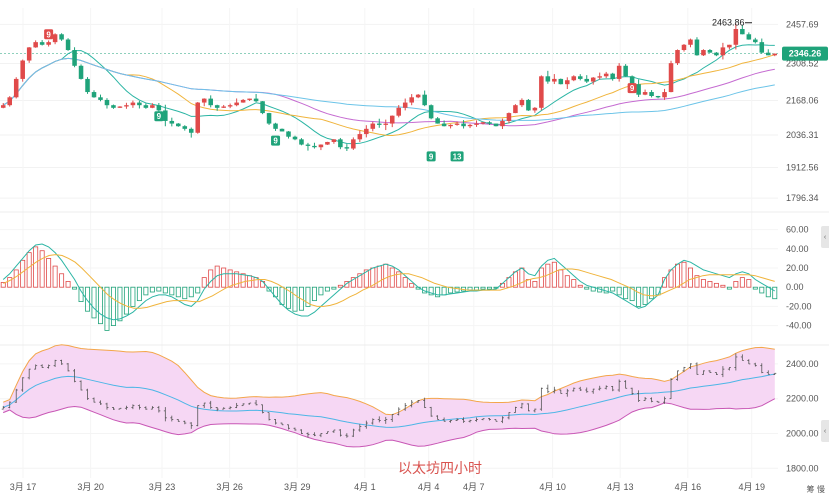 Image resolution: width=829 pixels, height=499 pixels. Describe the element at coordinates (825, 237) in the screenshot. I see `panel-collapse-handle: ‹` at that location.